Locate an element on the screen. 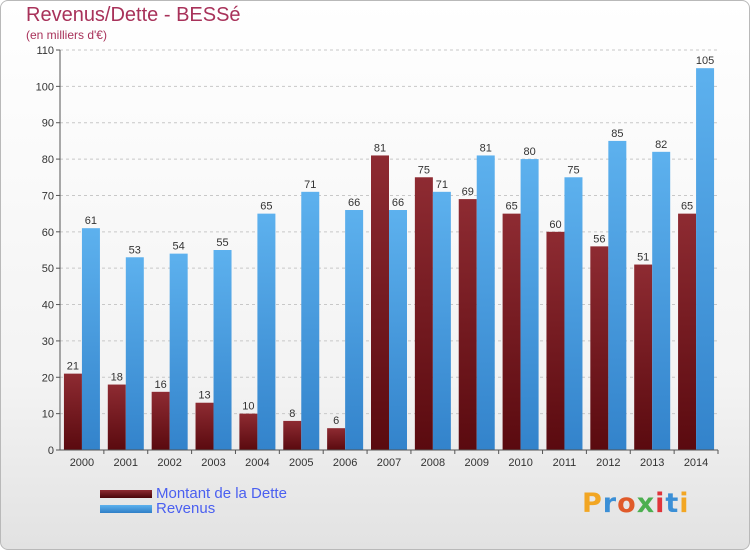 Image resolution: width=750 pixels, height=550 pixels. y-tick-label: 0 is located at coordinates (51, 451).